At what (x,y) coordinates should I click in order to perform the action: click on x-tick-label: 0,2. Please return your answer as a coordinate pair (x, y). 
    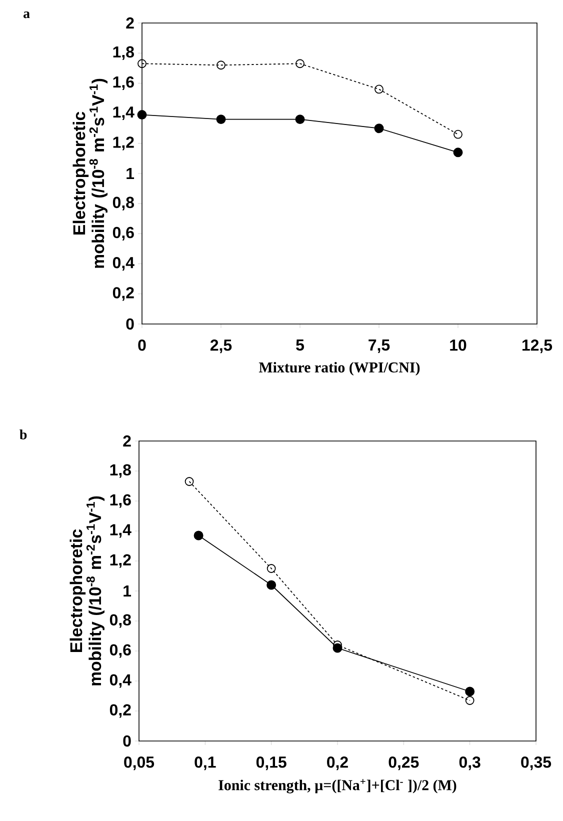
    Looking at the image, I should click on (337, 763).